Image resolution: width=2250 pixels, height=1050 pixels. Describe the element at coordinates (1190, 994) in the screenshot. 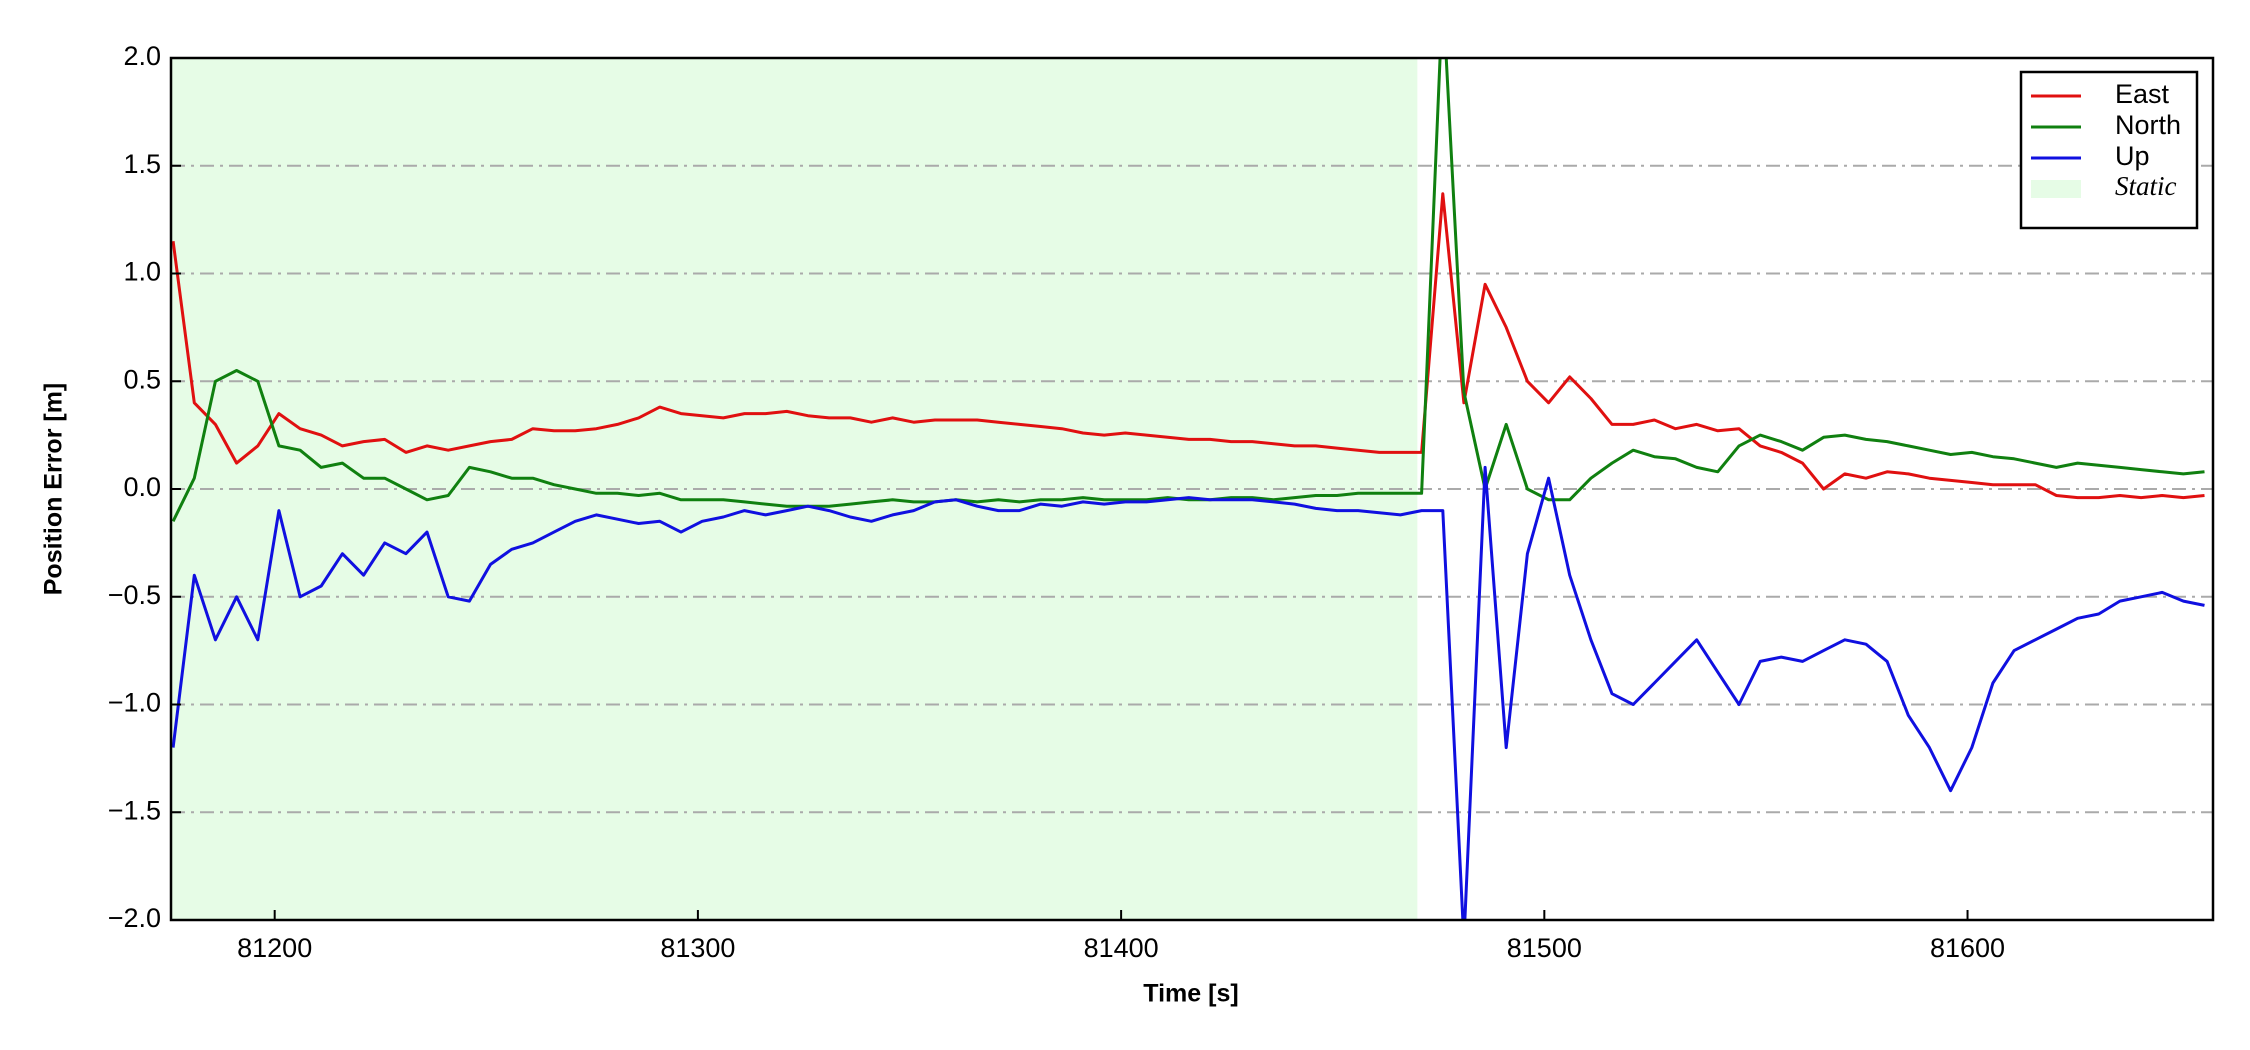

I see `x-axis-label: Time [s]` at that location.